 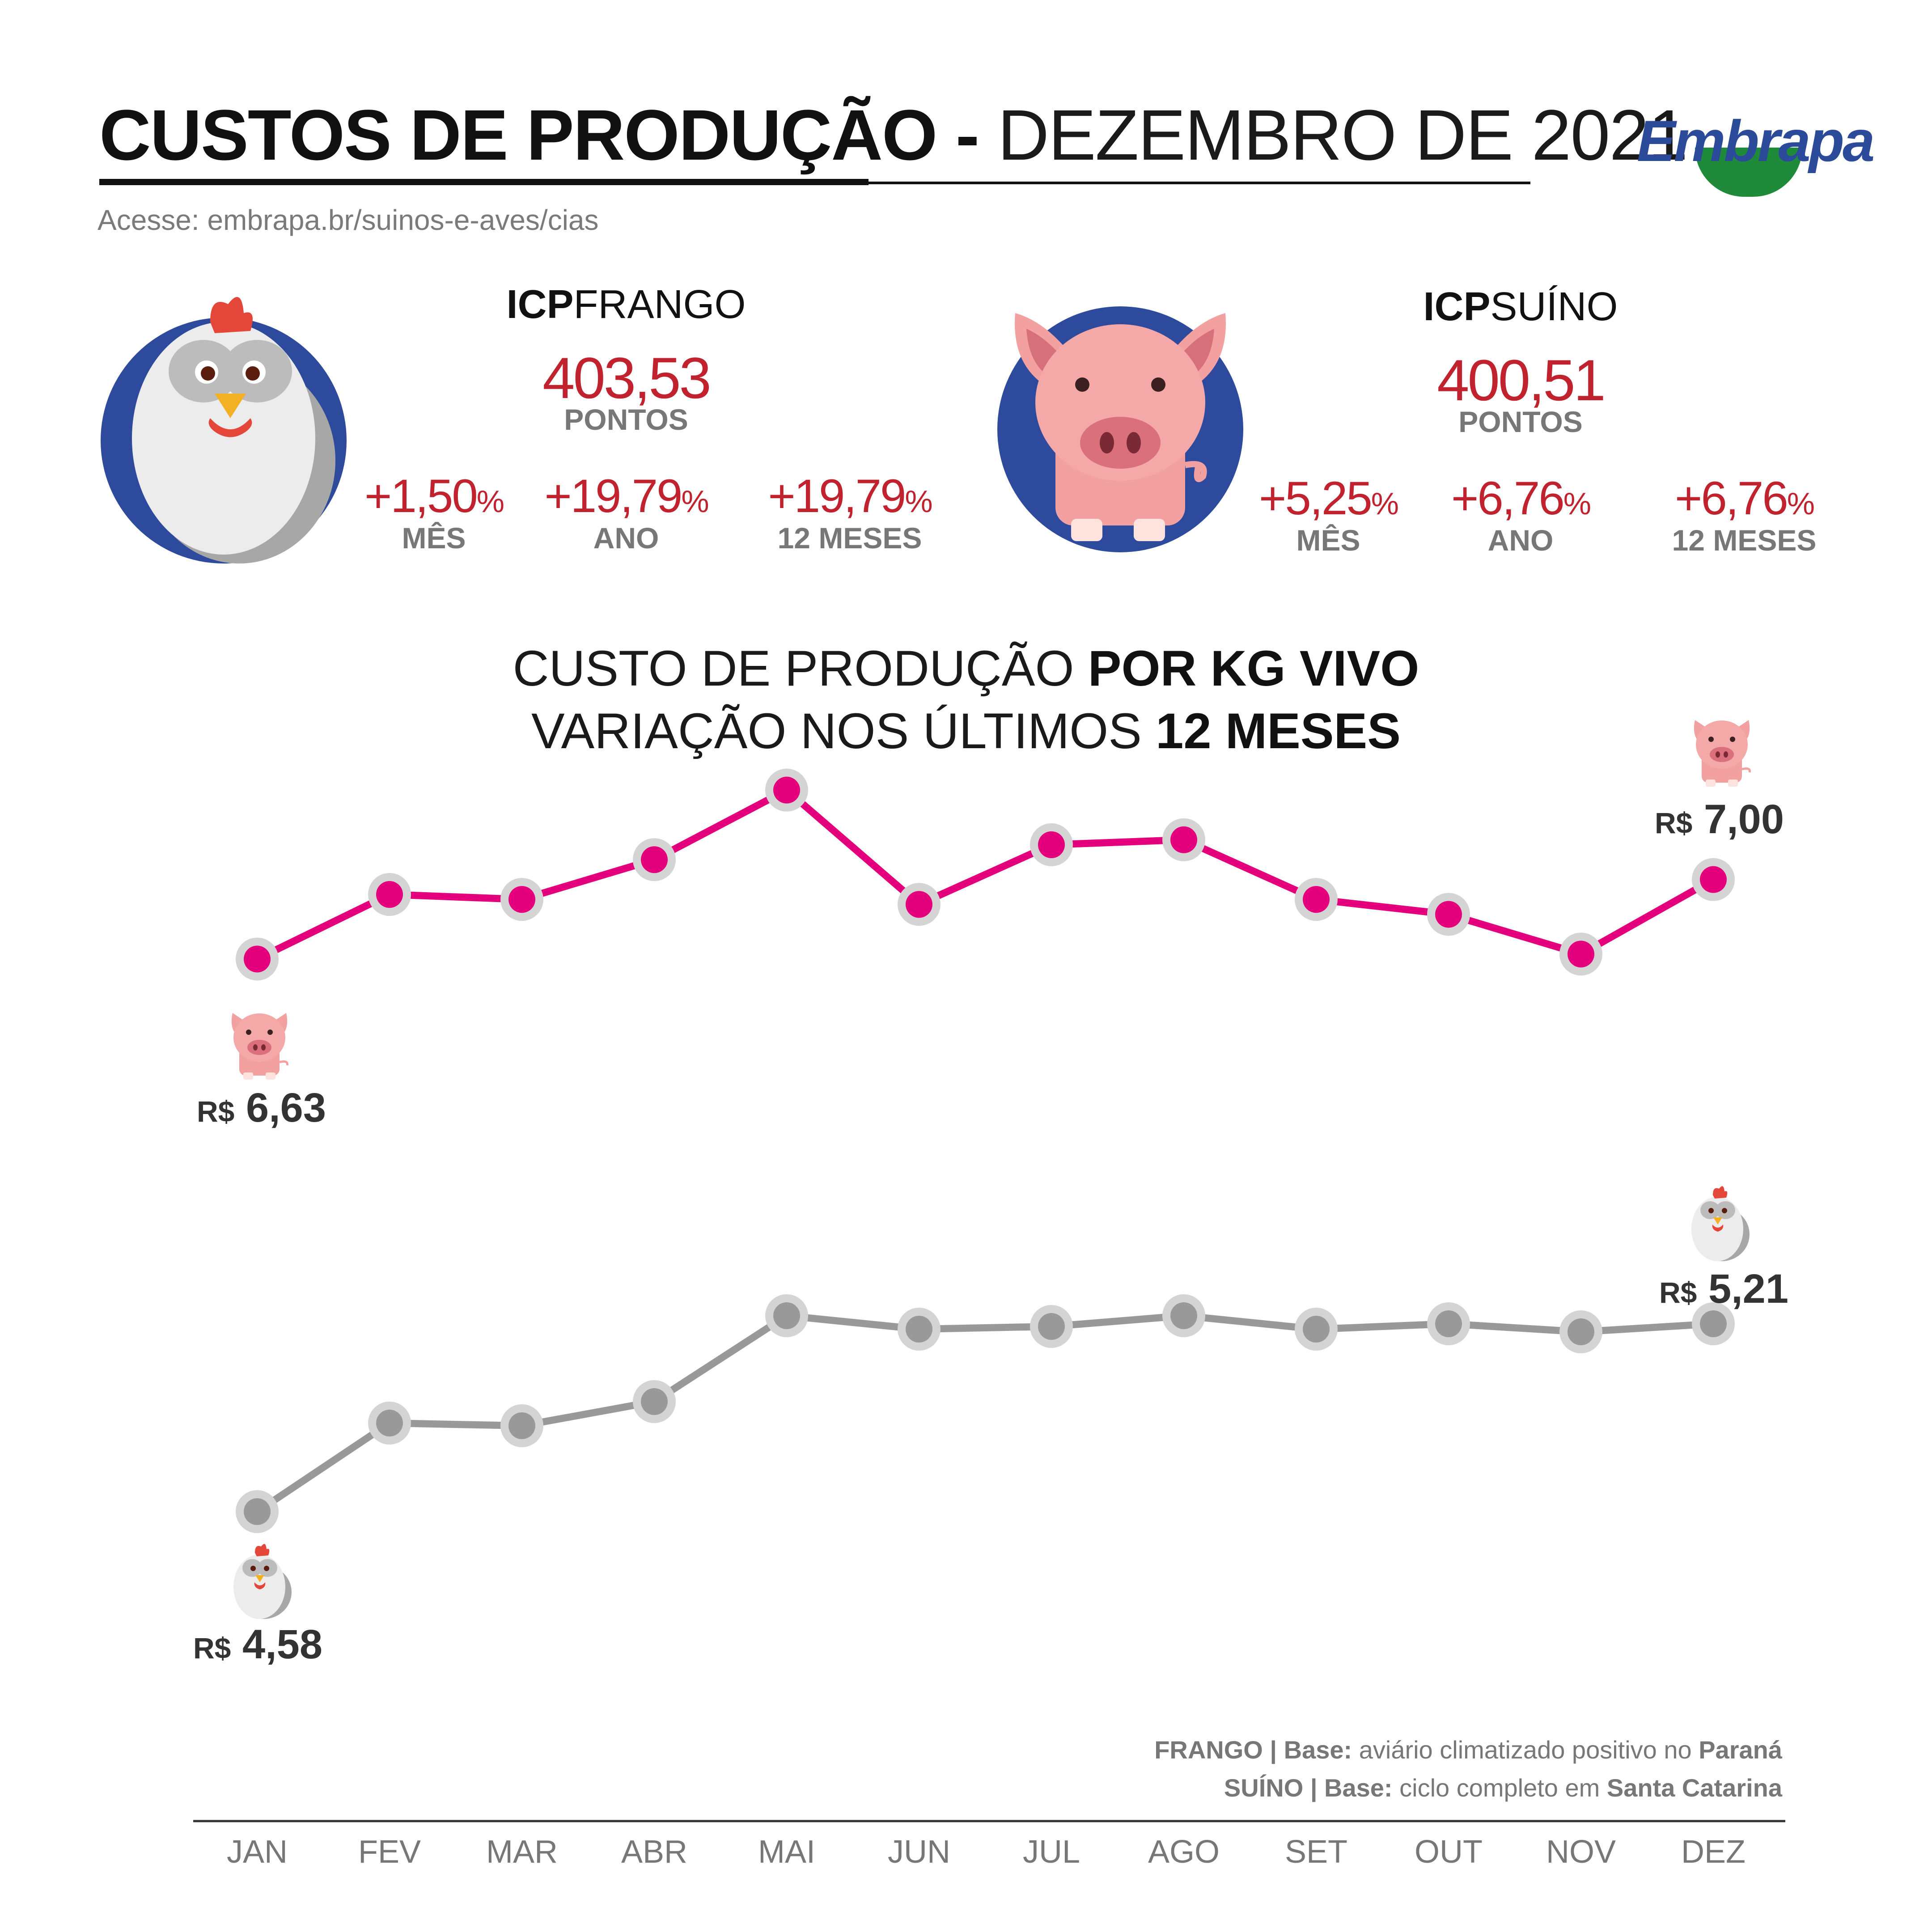 What do you see at coordinates (919, 1329) in the screenshot?
I see `data-point-frango-jun` at bounding box center [919, 1329].